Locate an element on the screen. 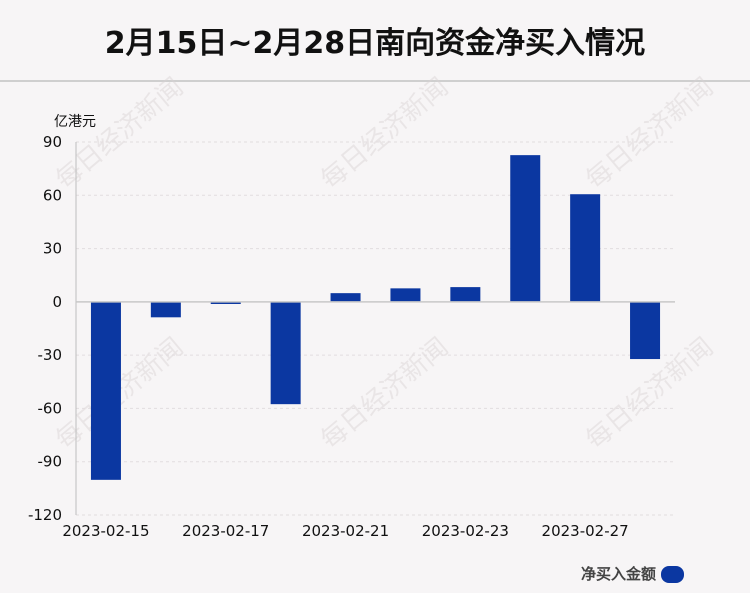 This screenshot has height=593, width=750. y-tick-label: 0 is located at coordinates (57, 302).